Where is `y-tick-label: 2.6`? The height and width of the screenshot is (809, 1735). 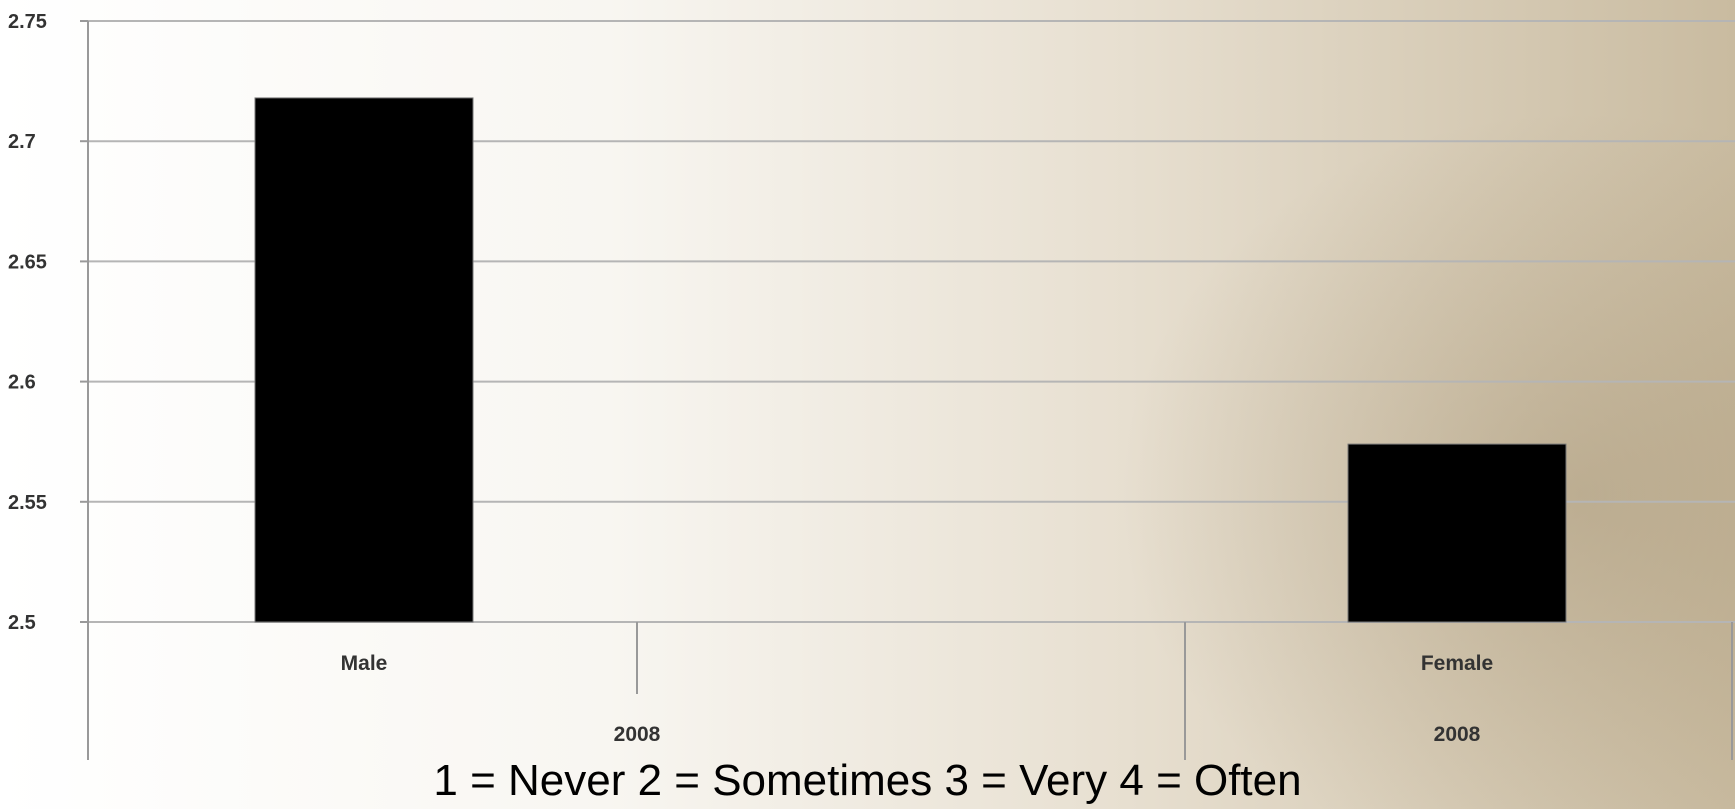
y-tick-label: 2.6 is located at coordinates (22, 383).